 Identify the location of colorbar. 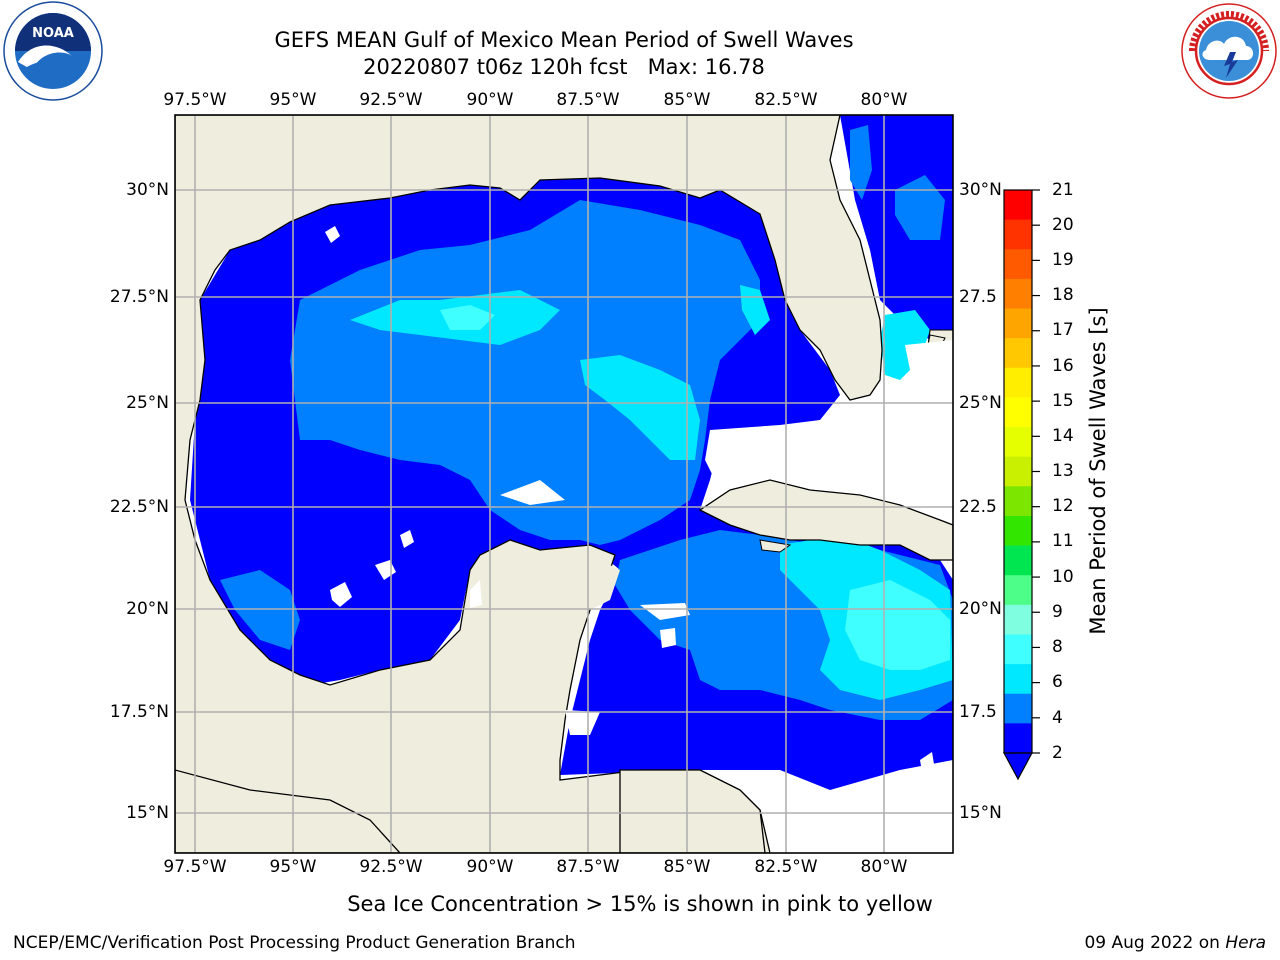
(1021, 485).